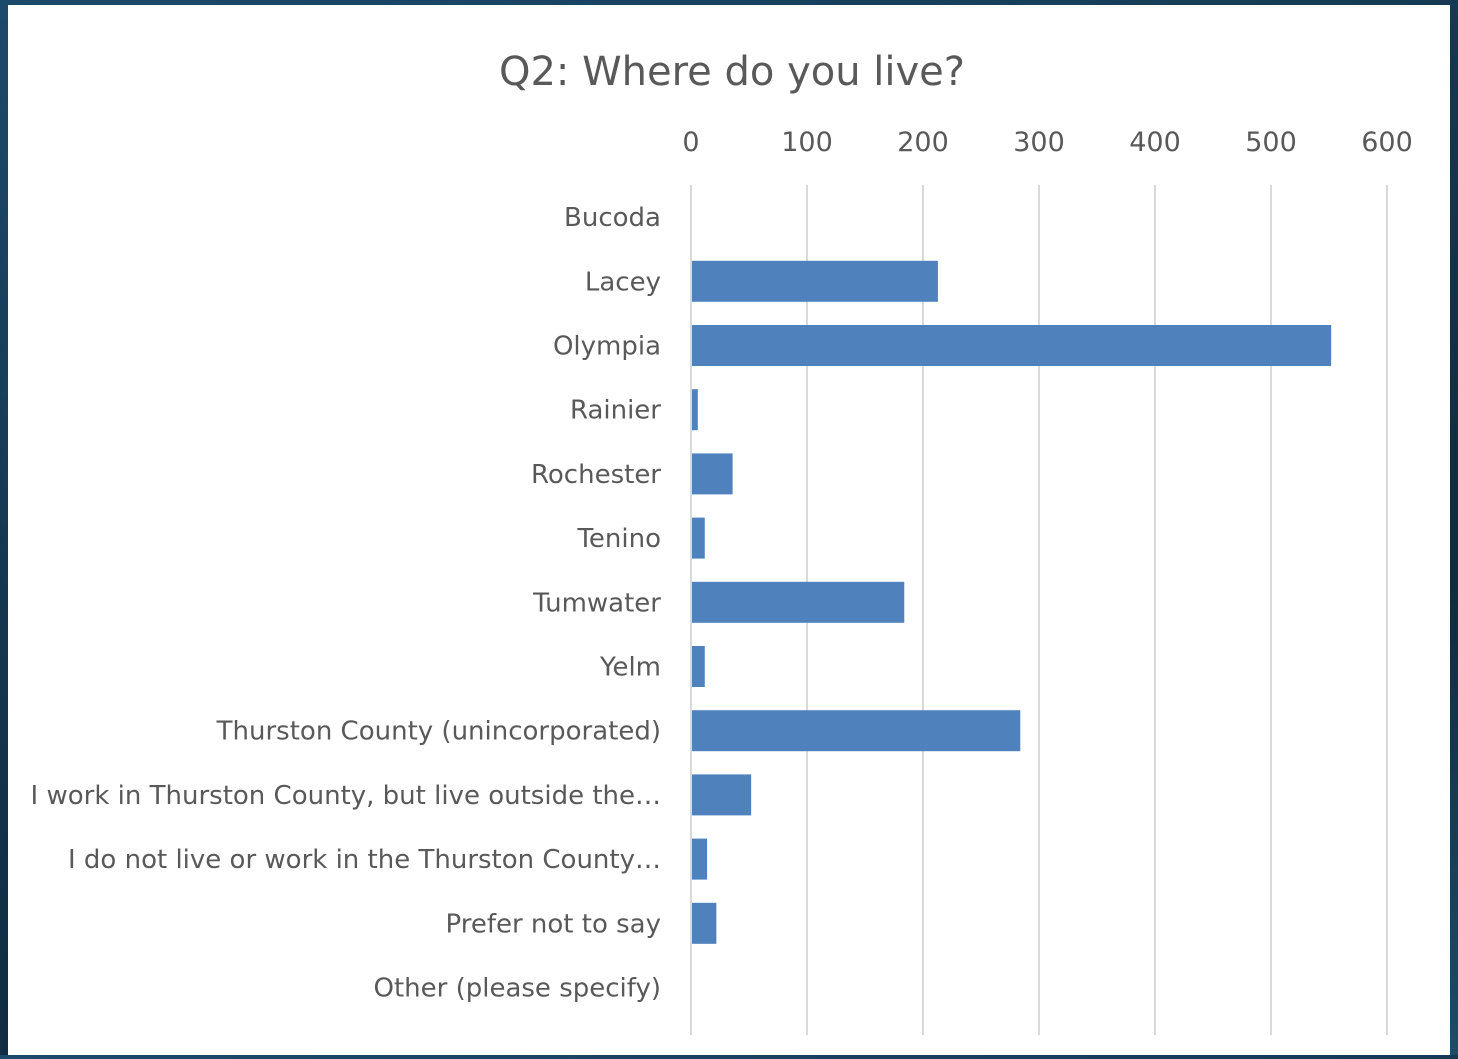 Image resolution: width=1458 pixels, height=1059 pixels. Describe the element at coordinates (438, 732) in the screenshot. I see `category-label: Thurston County (unincorporated)` at that location.